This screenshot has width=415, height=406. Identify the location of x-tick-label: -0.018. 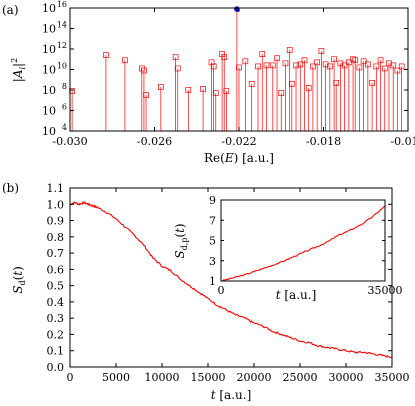
(323, 141).